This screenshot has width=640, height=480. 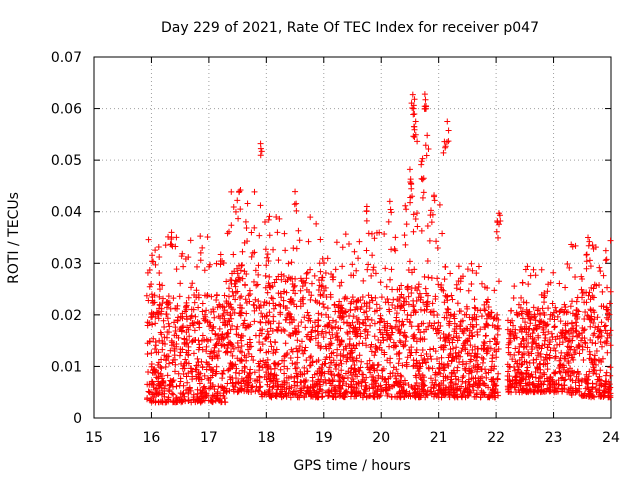 I want to click on y-tick-label: 0.07, so click(x=66, y=58).